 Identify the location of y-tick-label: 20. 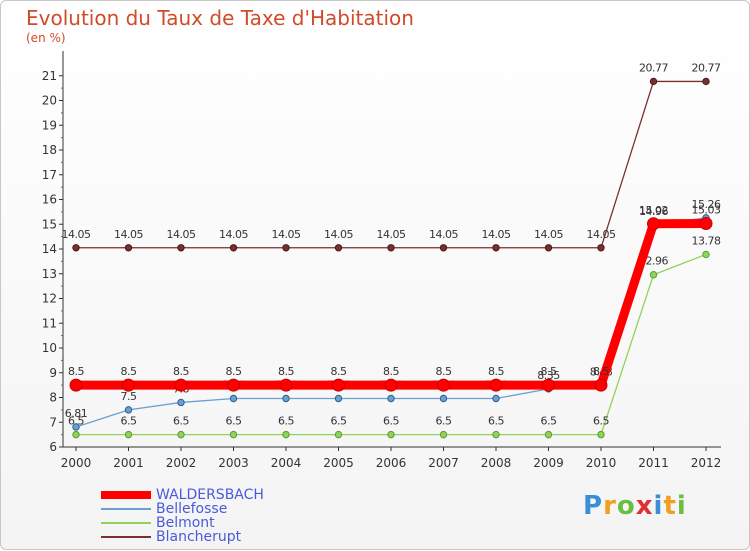
(49, 101).